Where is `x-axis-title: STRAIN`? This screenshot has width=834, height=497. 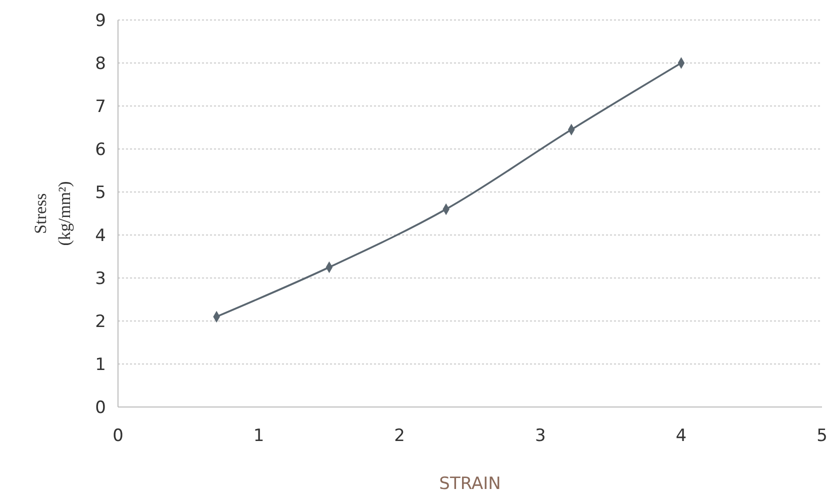 x-axis-title: STRAIN is located at coordinates (470, 484).